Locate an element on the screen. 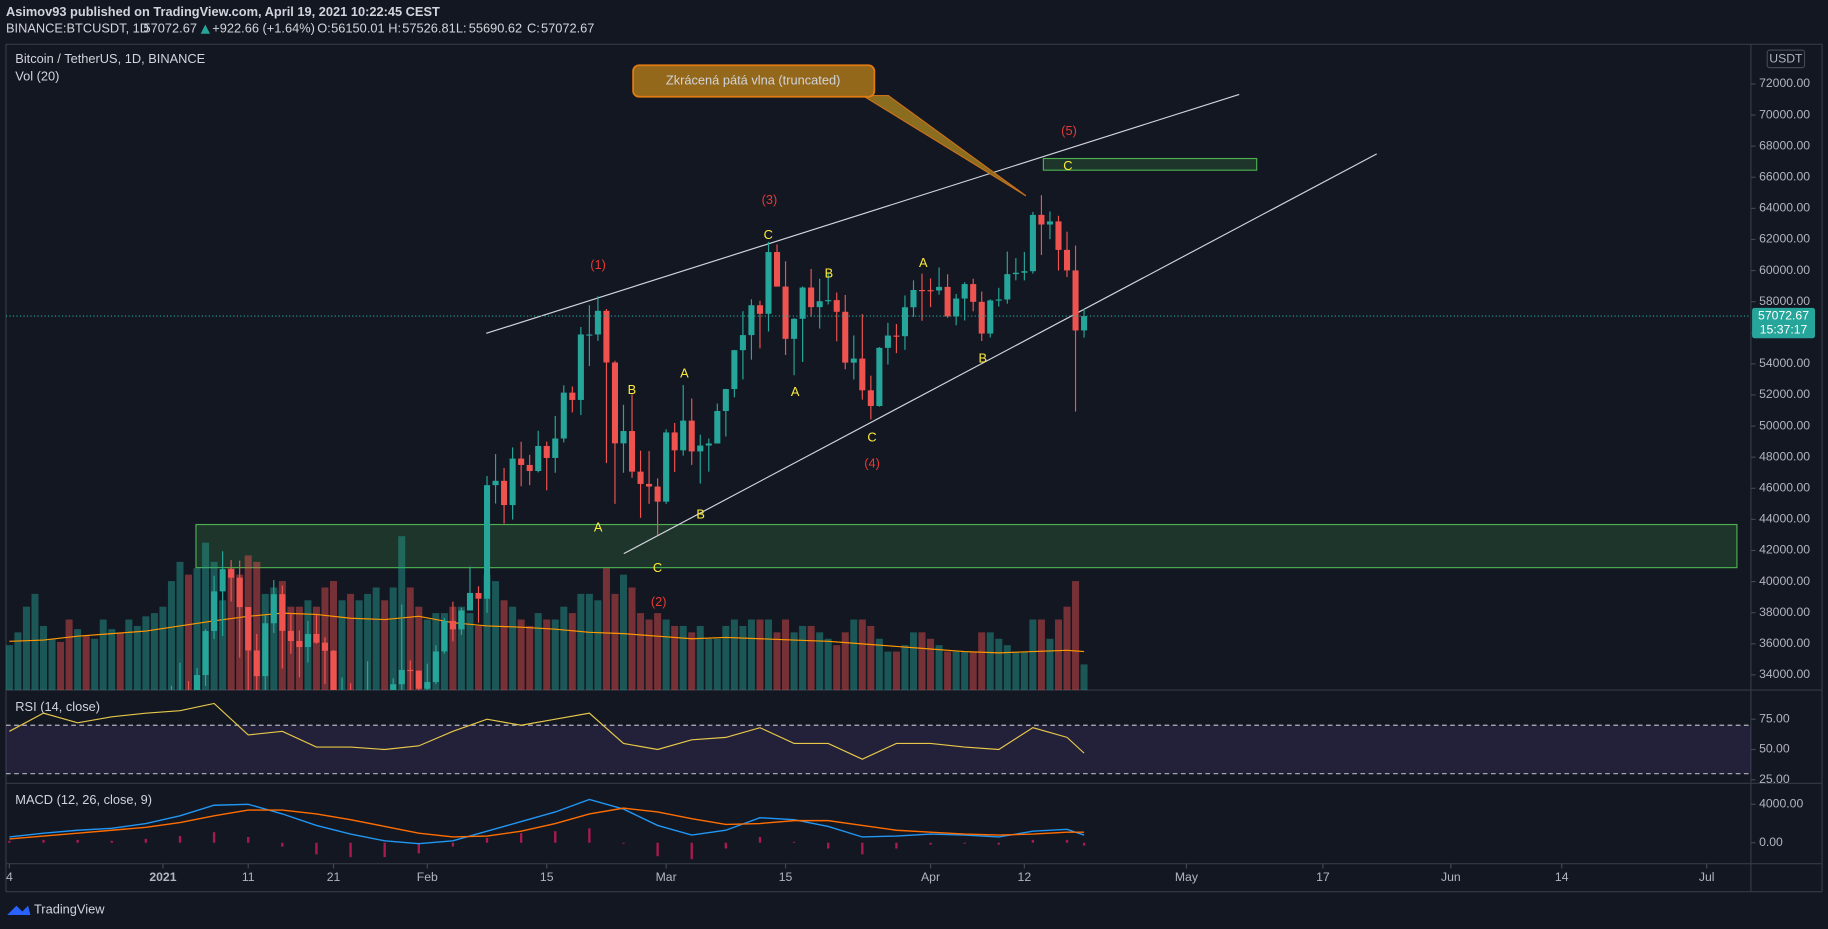 The image size is (1828, 929). trendline is located at coordinates (863, 213).